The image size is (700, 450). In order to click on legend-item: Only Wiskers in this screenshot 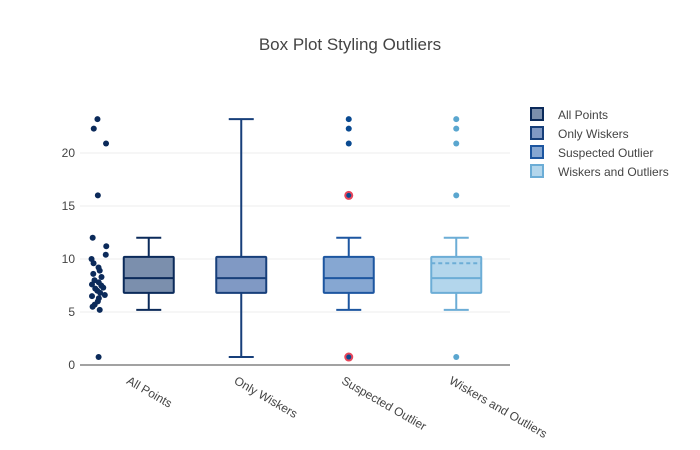, I will do `click(579, 133)`.